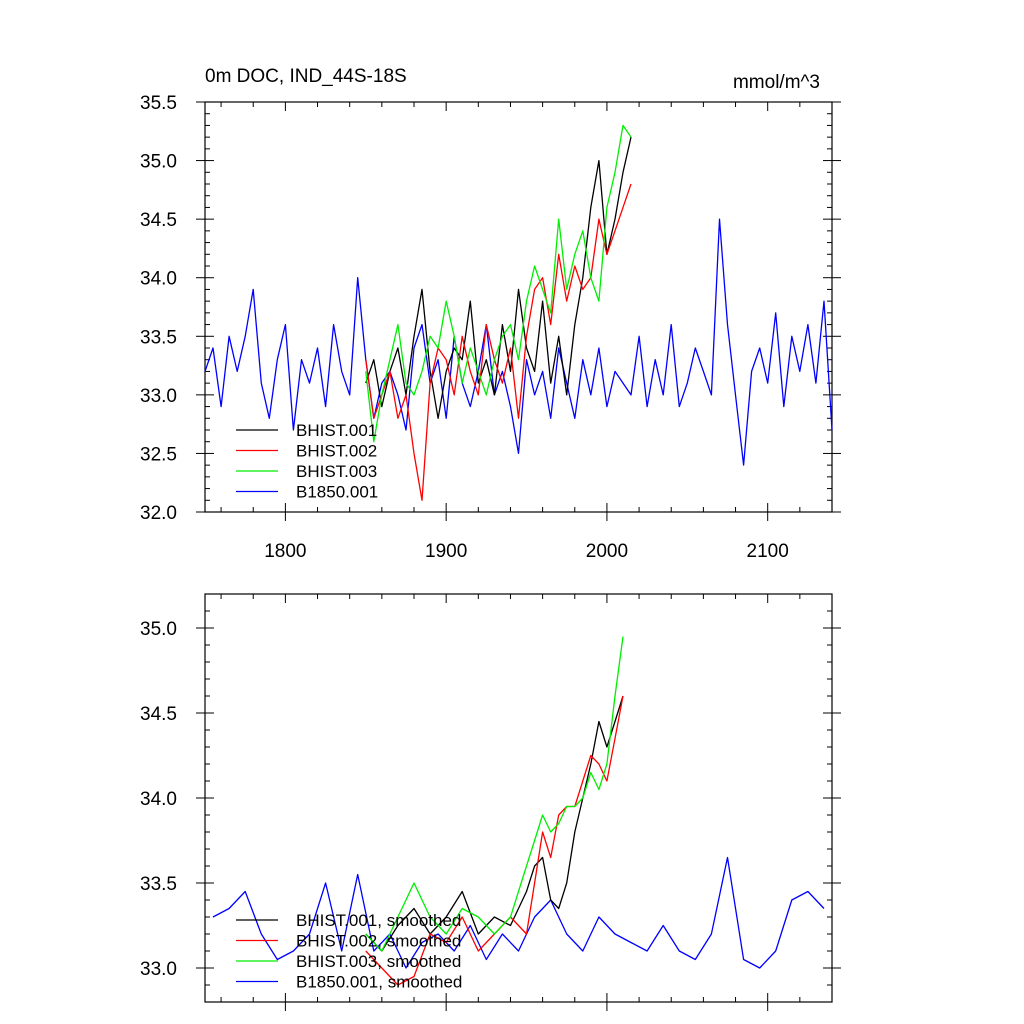 The width and height of the screenshot is (1024, 1024). I want to click on x-tick-label: 2100, so click(768, 551).